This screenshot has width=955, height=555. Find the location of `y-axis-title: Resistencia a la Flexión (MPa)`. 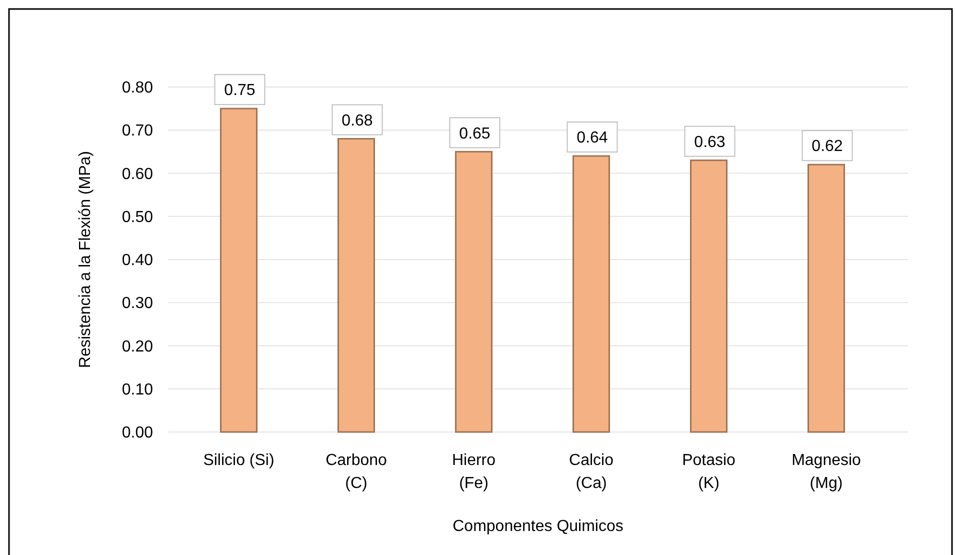

y-axis-title: Resistencia a la Flexión (MPa) is located at coordinates (85, 259).